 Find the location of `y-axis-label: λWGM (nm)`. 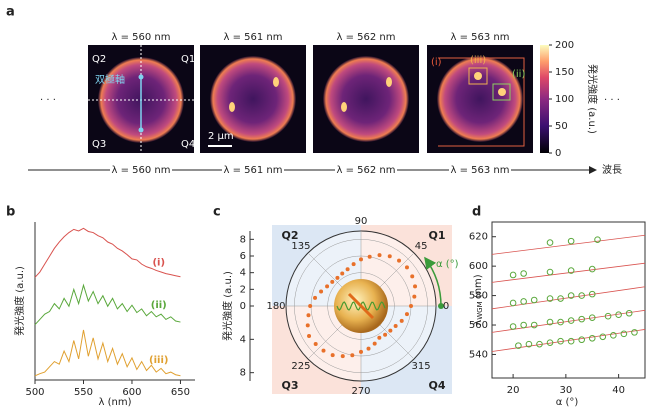

y-axis-label: λWGM (nm) is located at coordinates (478, 299).